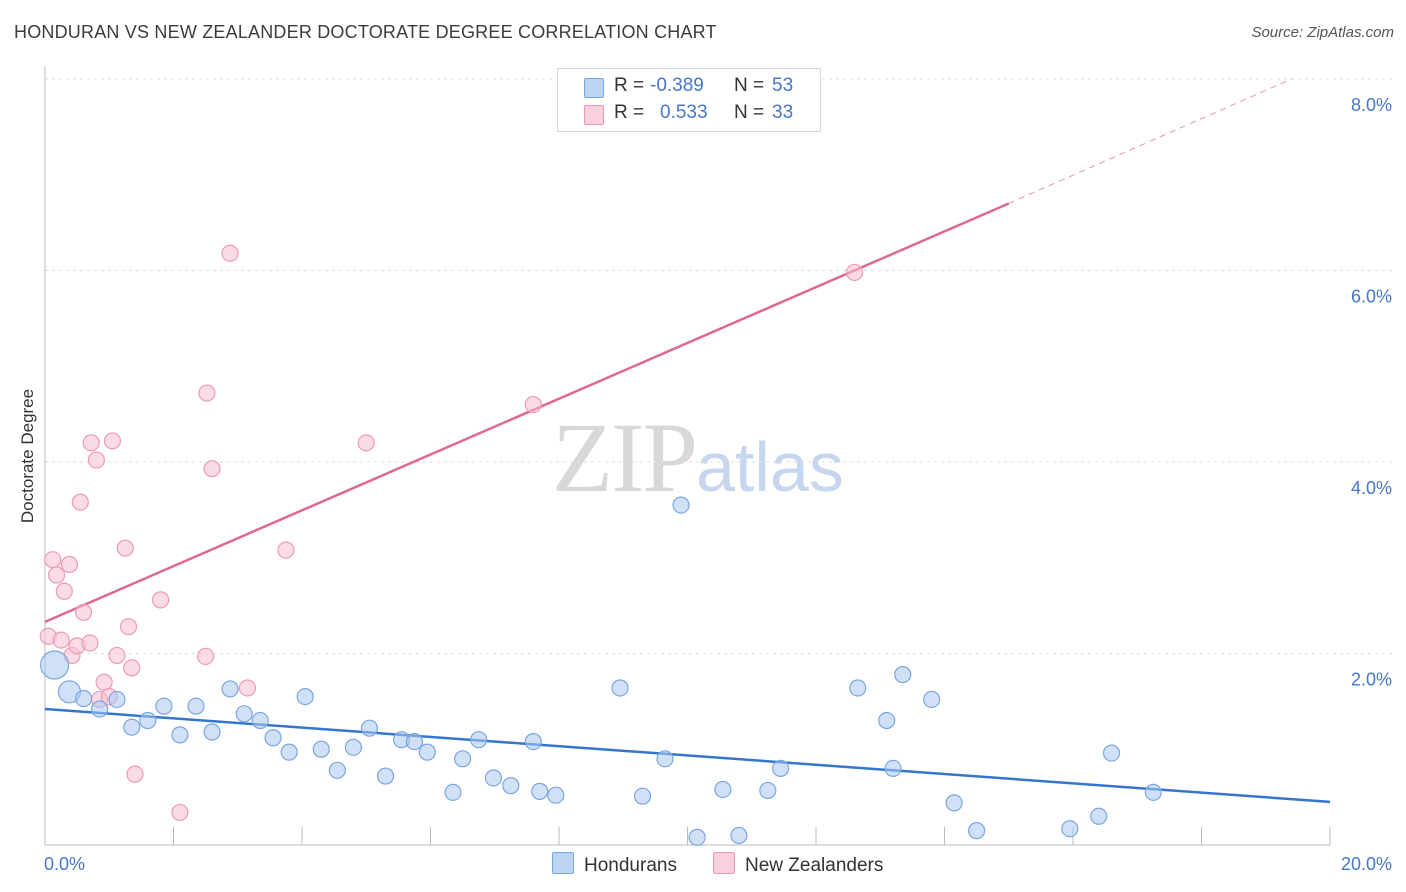 This screenshot has height=892, width=1406. I want to click on trend-line-hondurans, so click(687, 755).